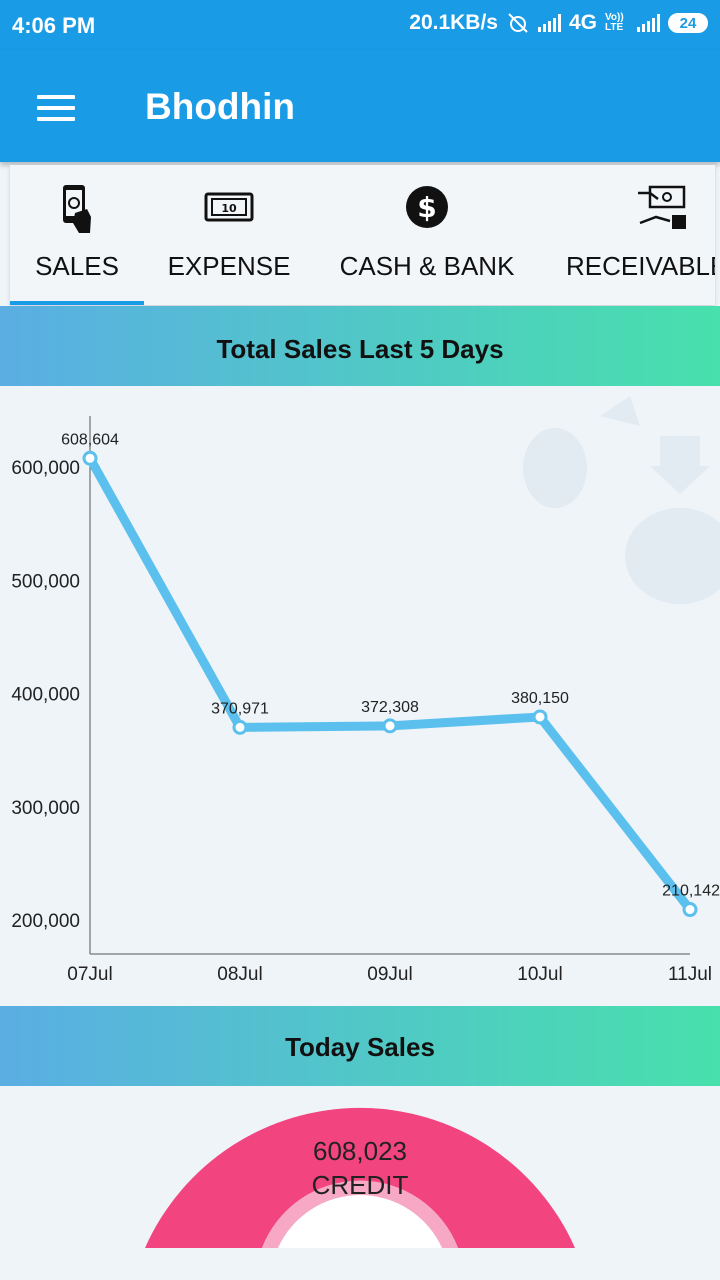 This screenshot has height=1280, width=720. What do you see at coordinates (45, 921) in the screenshot?
I see `y-tick-label: 200,000` at bounding box center [45, 921].